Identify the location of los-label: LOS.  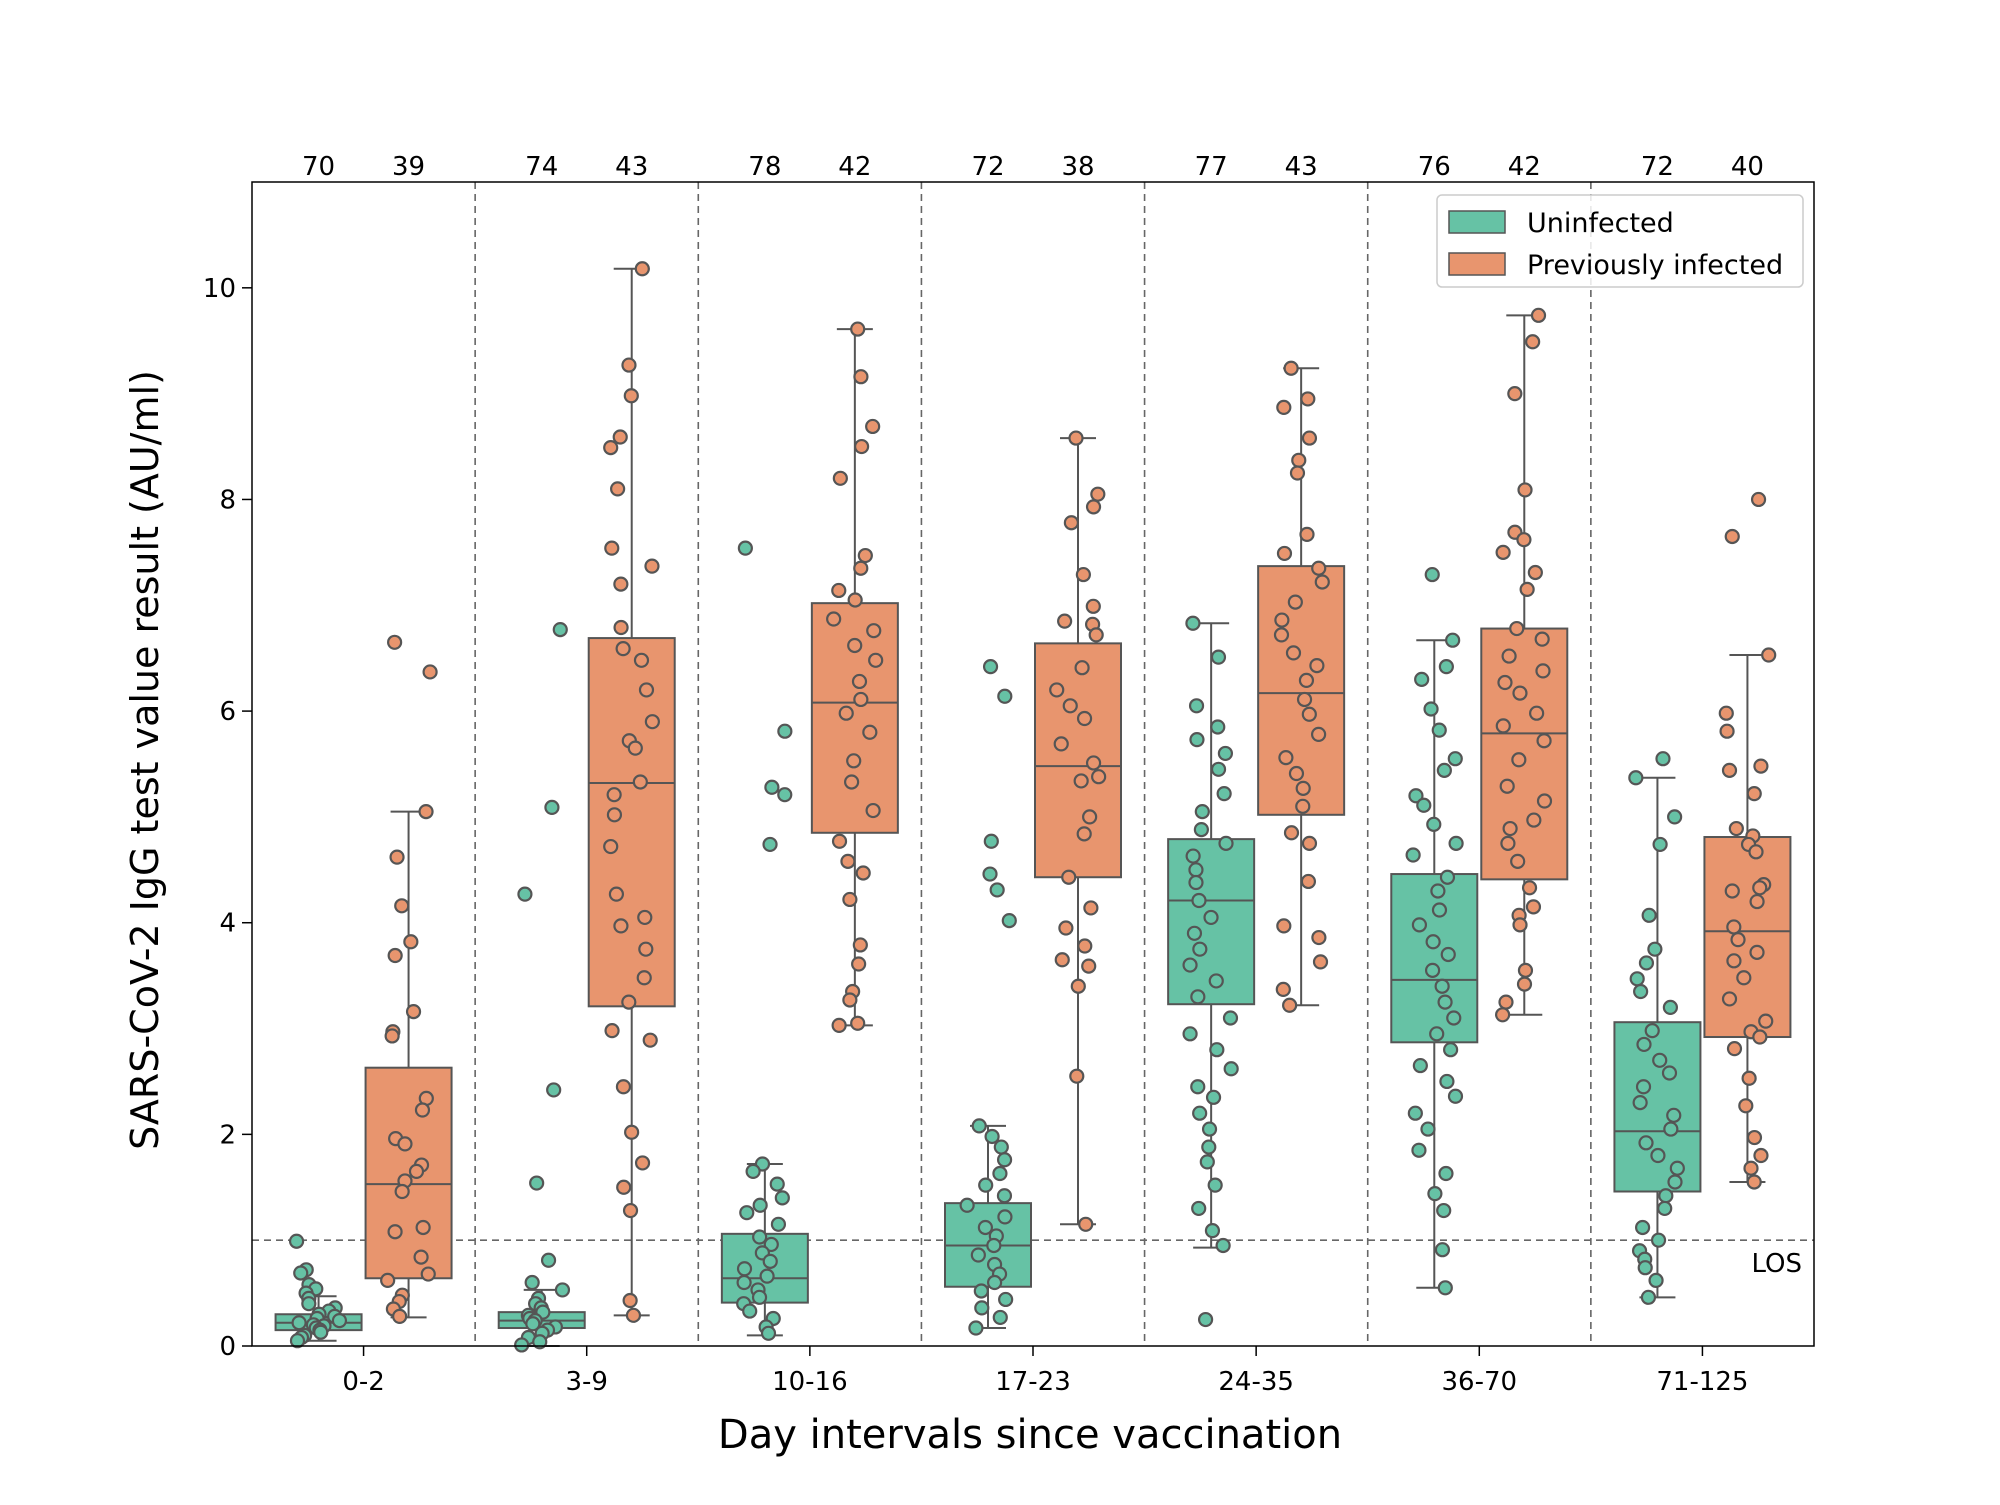
(1776, 1264).